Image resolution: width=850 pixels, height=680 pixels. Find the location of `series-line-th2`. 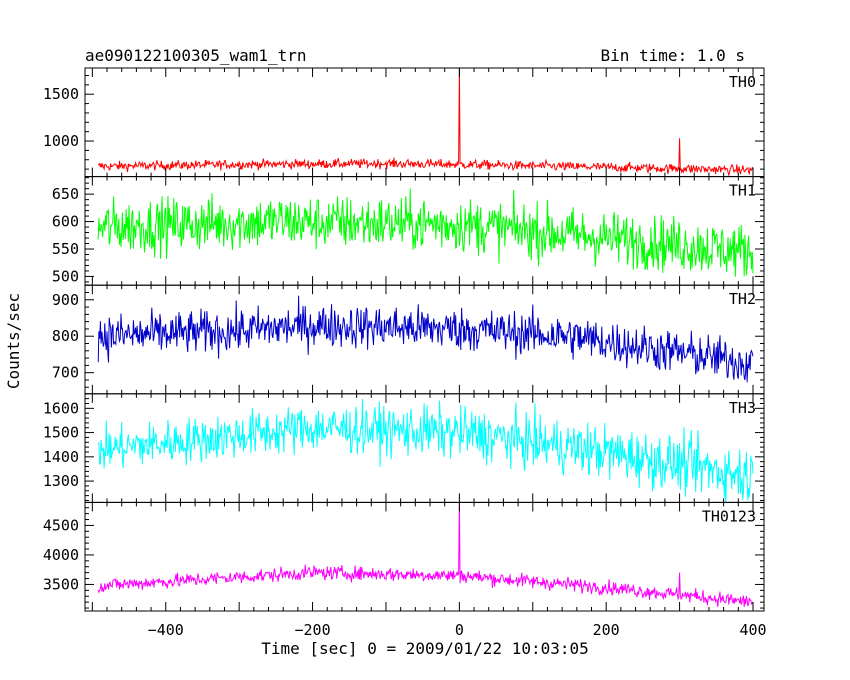

series-line-th2 is located at coordinates (425, 339).